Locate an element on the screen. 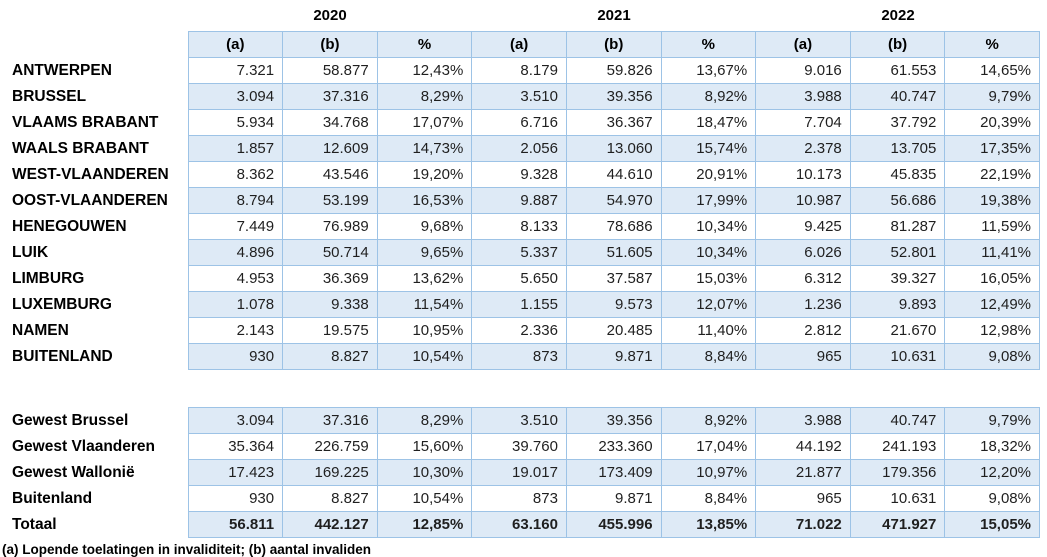  value-cell: 81.287 is located at coordinates (897, 226).